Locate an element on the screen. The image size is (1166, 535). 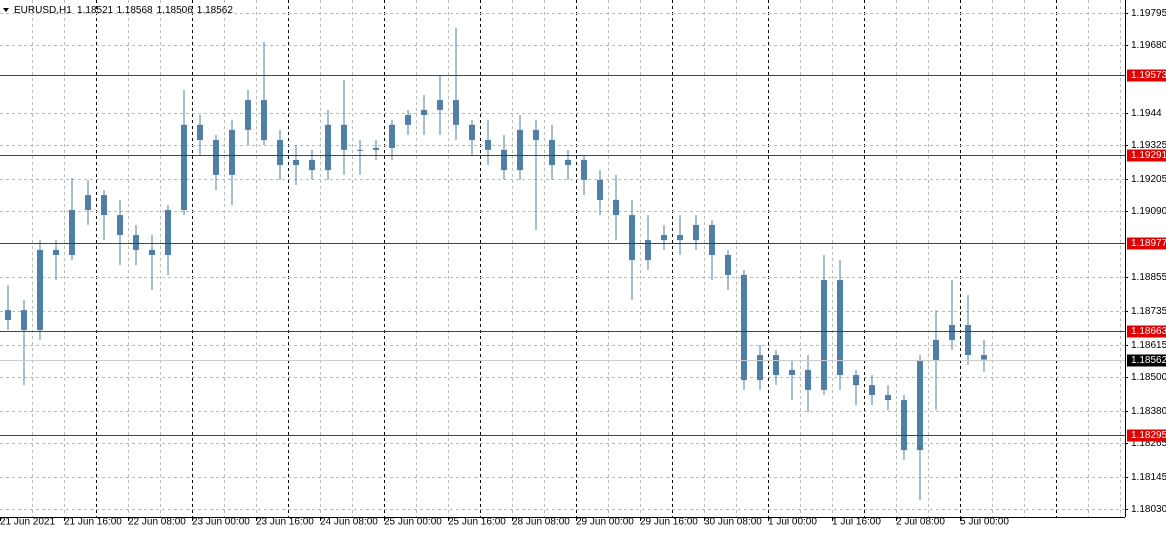
x-tick-label: 30 Jun 08:00 is located at coordinates (733, 522).